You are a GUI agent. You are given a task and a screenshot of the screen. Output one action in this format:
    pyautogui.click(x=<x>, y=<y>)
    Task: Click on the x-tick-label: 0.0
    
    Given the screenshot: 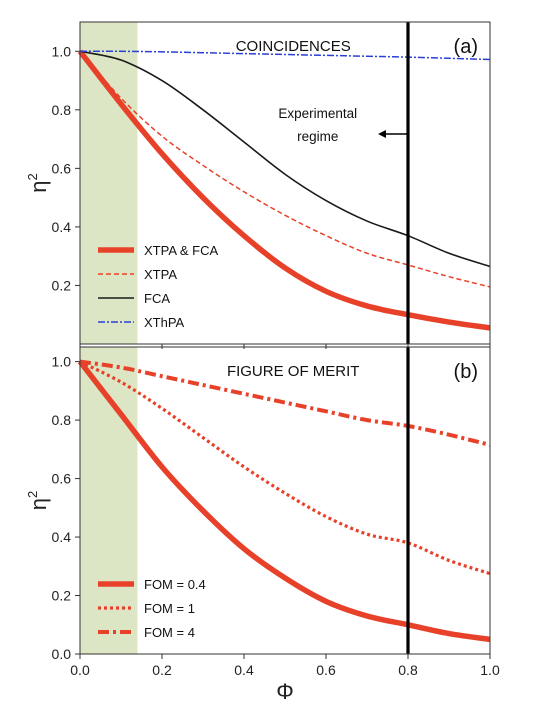 What is the action you would take?
    pyautogui.click(x=80, y=670)
    